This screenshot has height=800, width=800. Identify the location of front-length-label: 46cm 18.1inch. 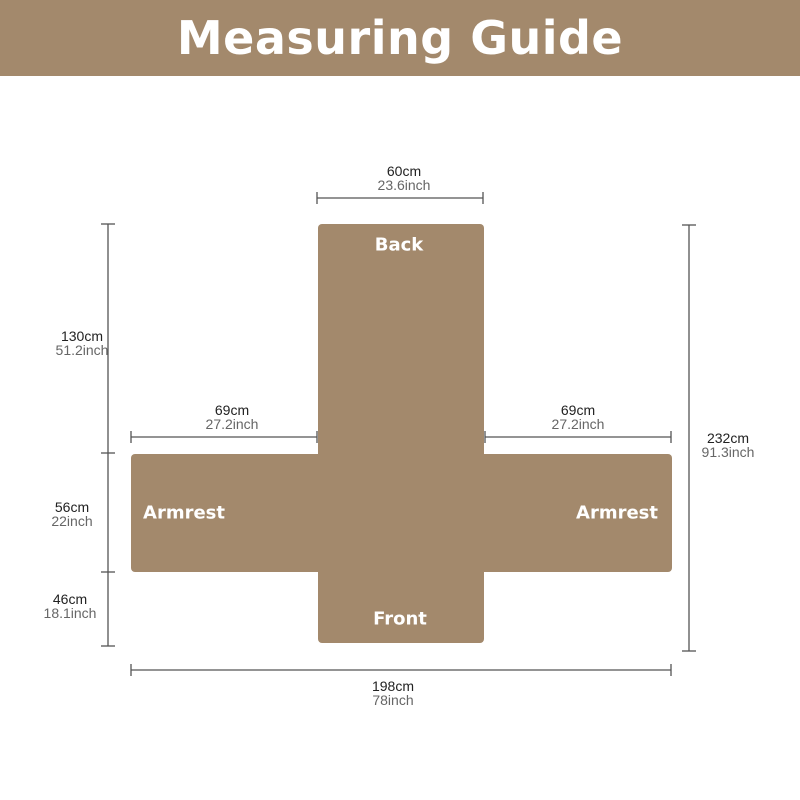
(70, 606).